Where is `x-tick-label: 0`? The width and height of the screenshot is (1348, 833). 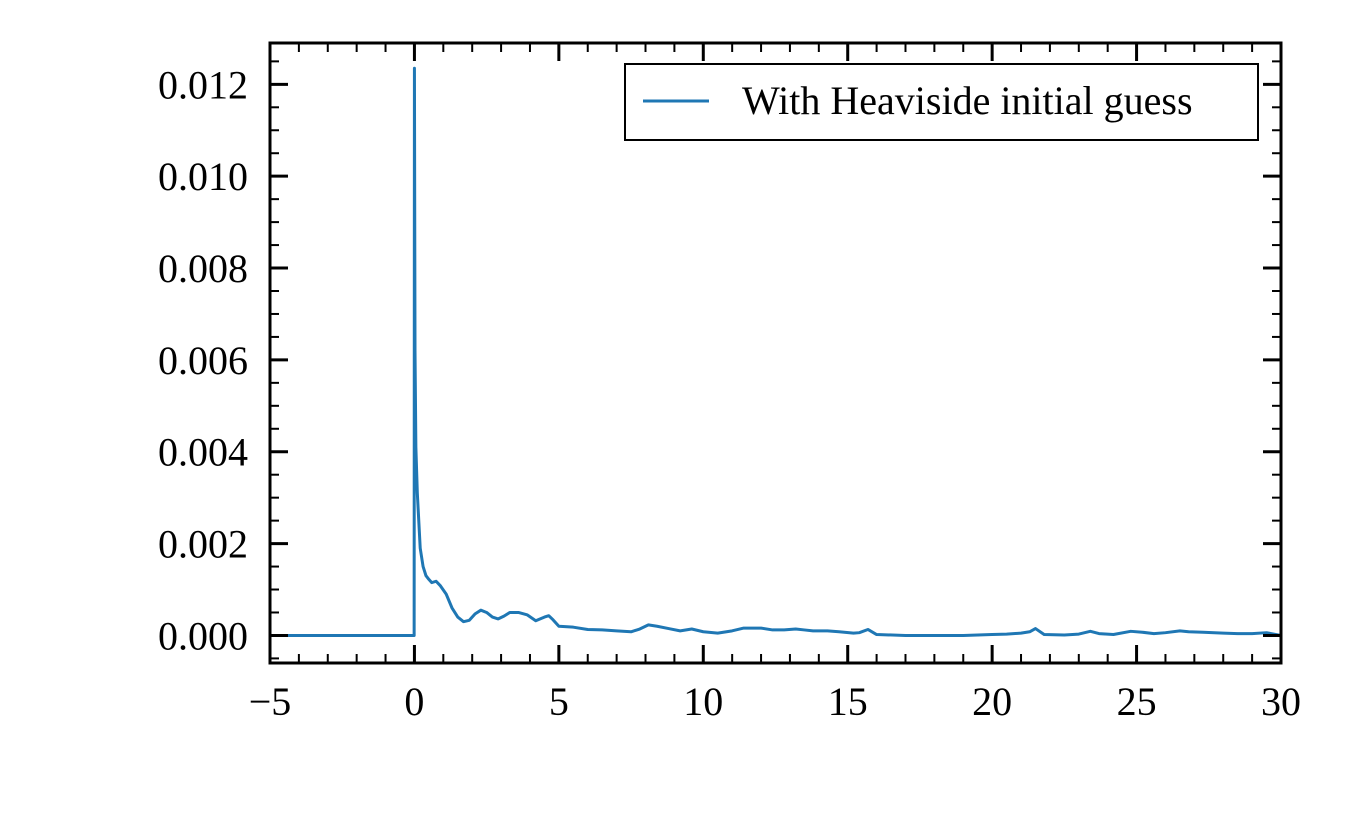 x-tick-label: 0 is located at coordinates (414, 701).